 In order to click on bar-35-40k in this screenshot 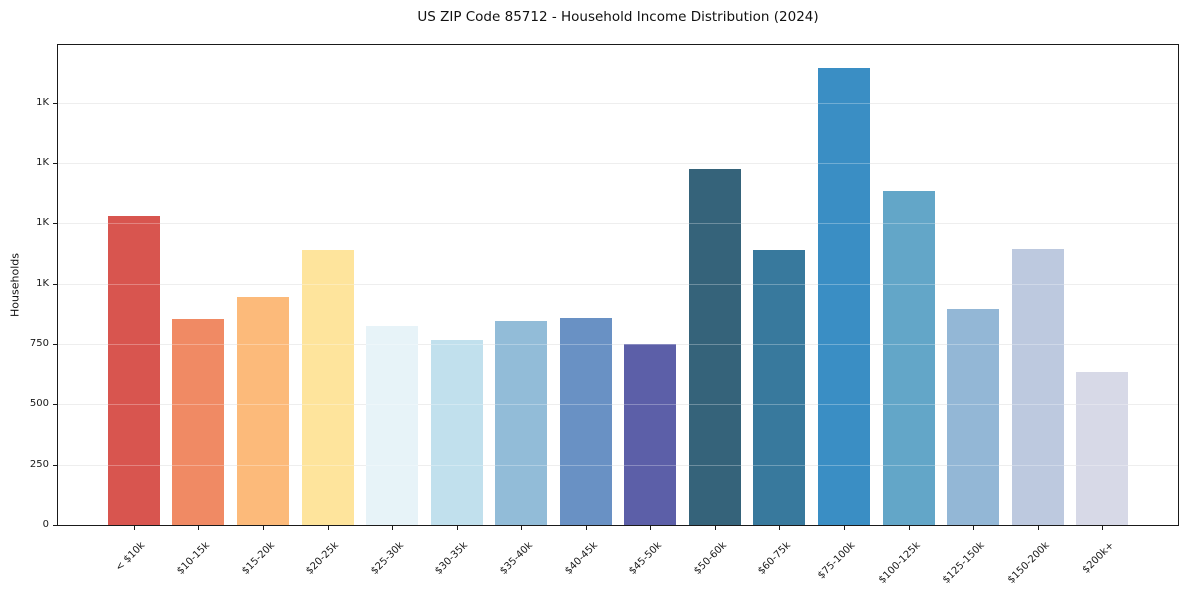, I will do `click(521, 423)`.